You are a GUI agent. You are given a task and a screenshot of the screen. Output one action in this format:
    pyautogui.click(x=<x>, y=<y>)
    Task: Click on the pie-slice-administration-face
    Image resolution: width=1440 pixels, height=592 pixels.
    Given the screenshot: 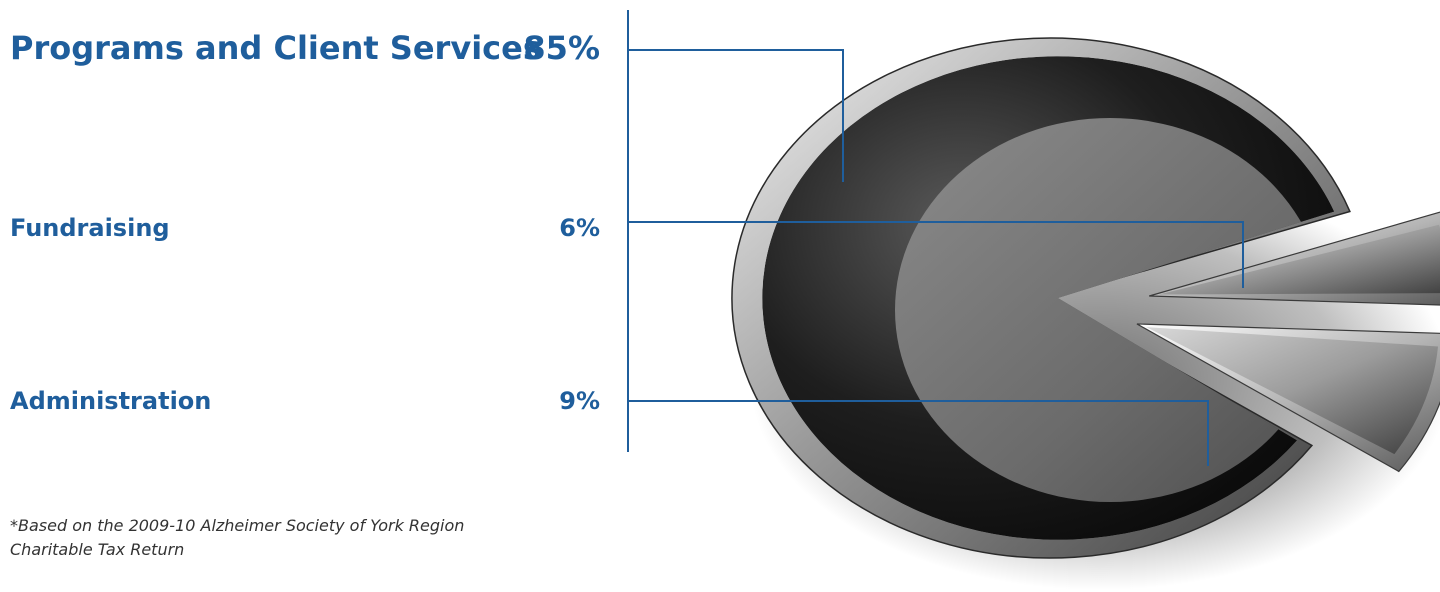 What is the action you would take?
    pyautogui.click(x=1292, y=391)
    